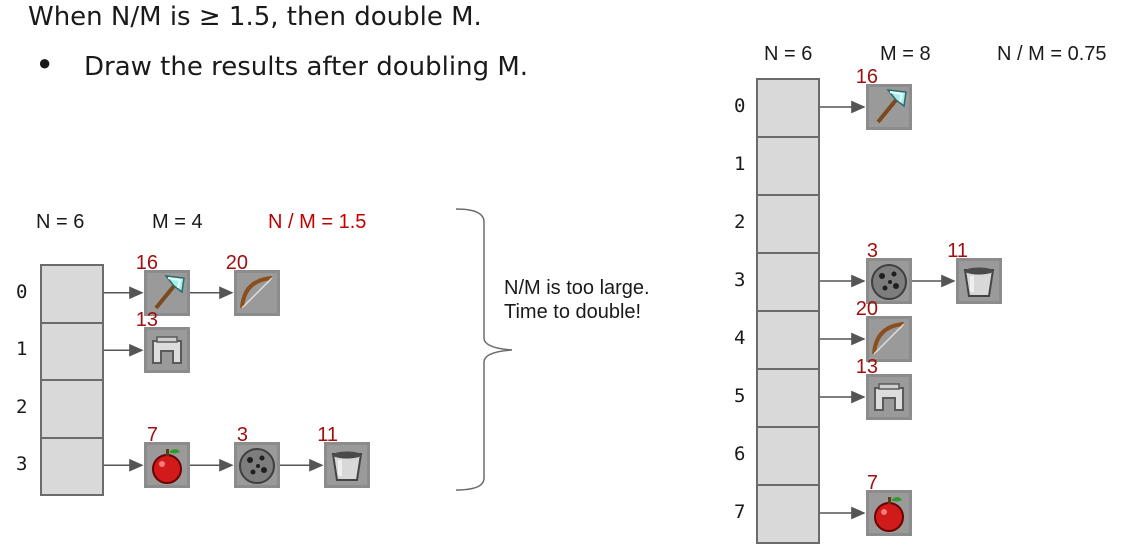 Image resolution: width=1134 pixels, height=544 pixels. Describe the element at coordinates (177, 222) in the screenshot. I see `left-m-label: M = 4` at that location.